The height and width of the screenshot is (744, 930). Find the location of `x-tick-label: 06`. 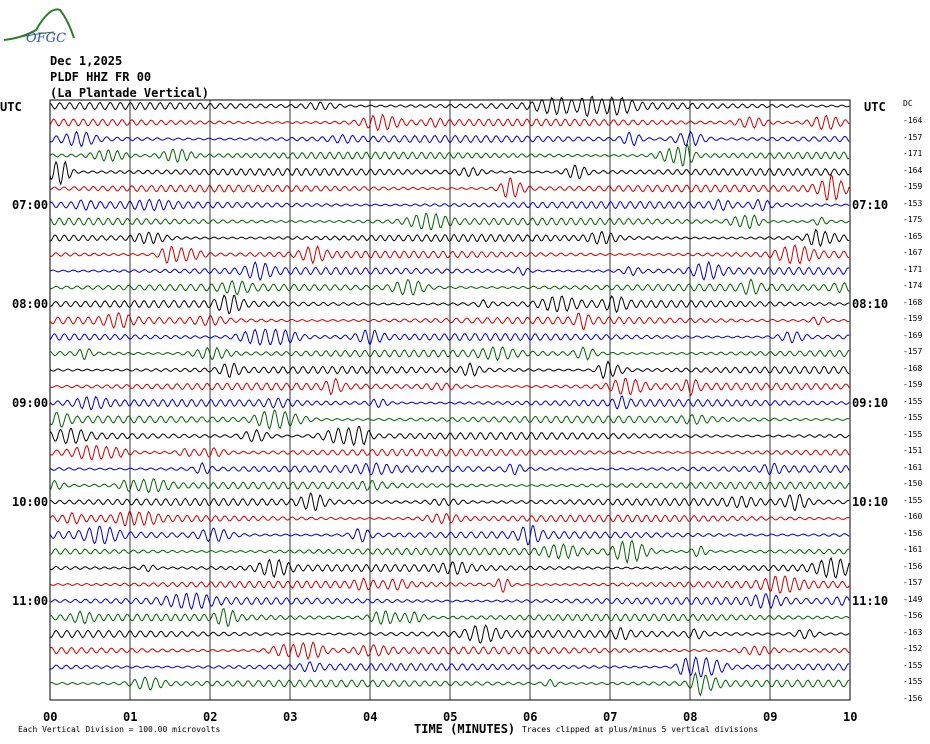

x-tick-label: 06 is located at coordinates (530, 717).